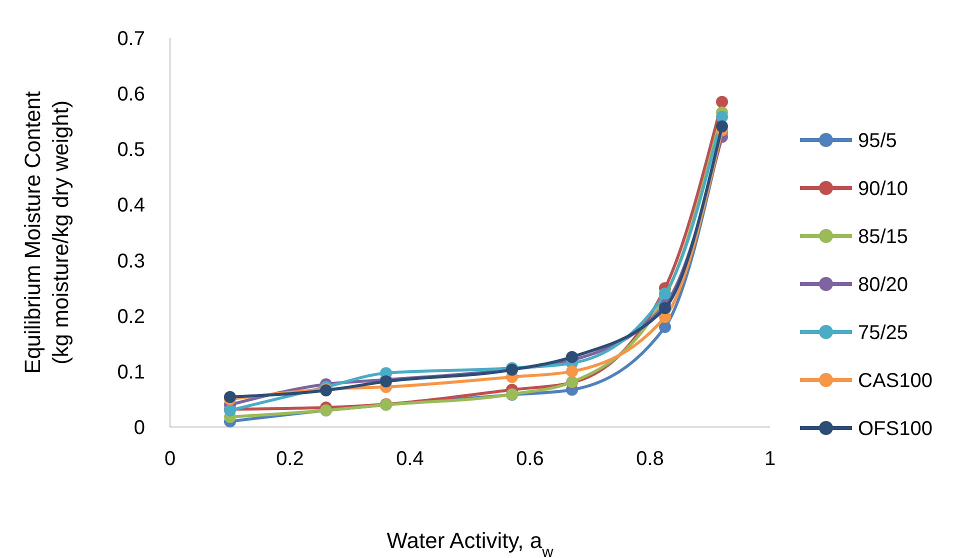 The image size is (965, 558). What do you see at coordinates (883, 189) in the screenshot?
I see `legend-label: 90/10` at bounding box center [883, 189].